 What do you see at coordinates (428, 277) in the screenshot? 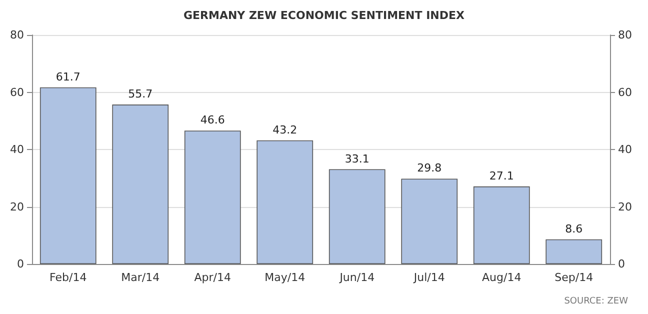
I see `x-tick-label: Jul/14` at bounding box center [428, 277].